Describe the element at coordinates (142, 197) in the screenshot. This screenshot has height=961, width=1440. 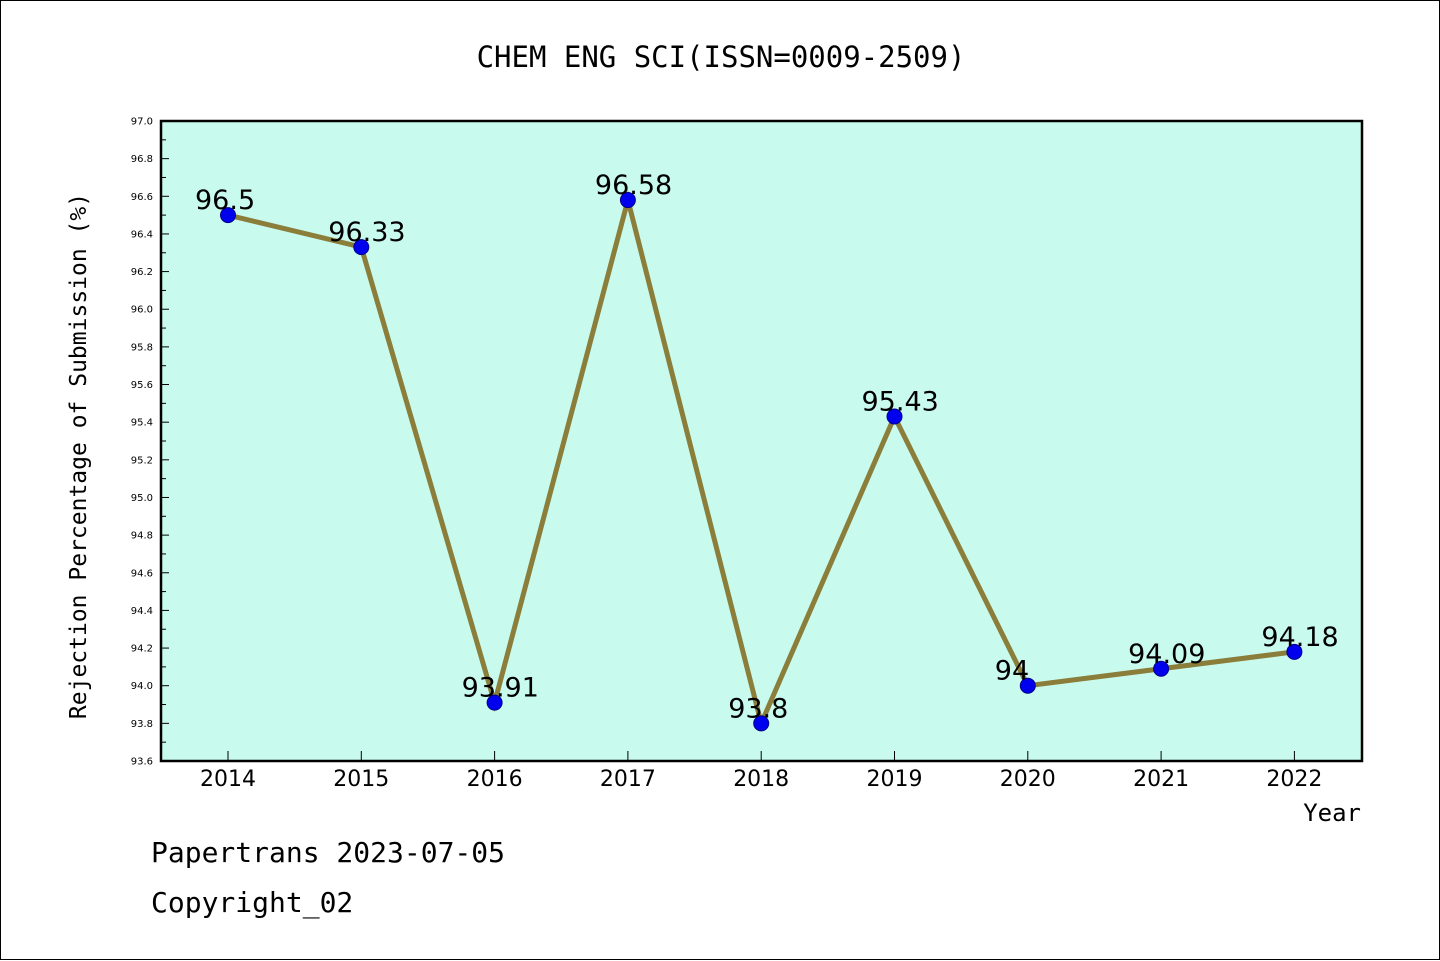
I see `y-tick-label: 96.6` at that location.